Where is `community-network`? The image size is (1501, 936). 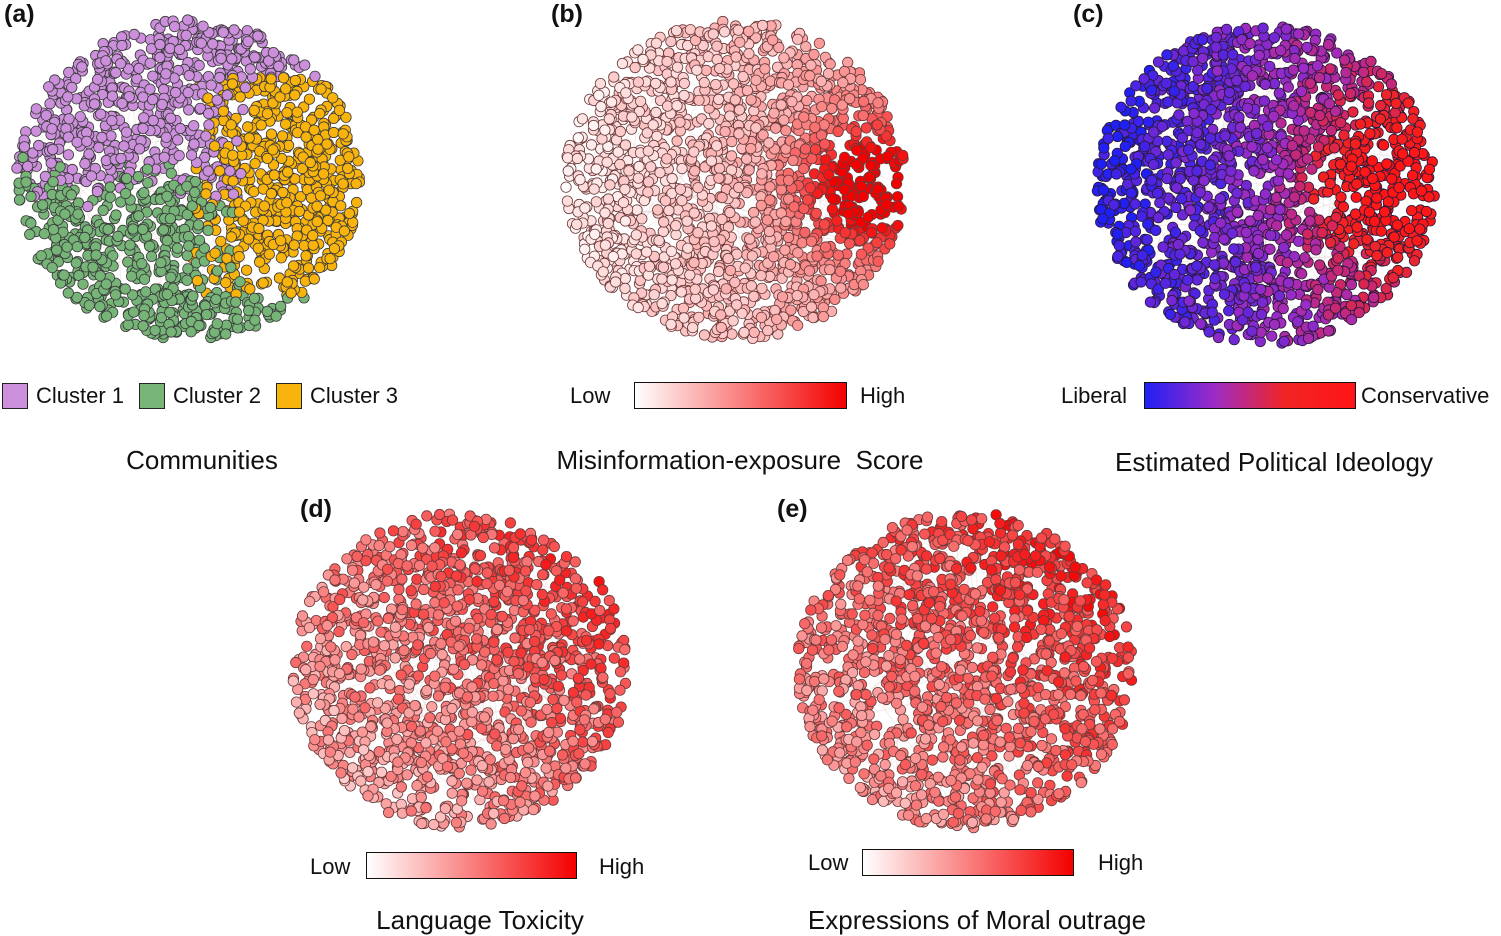
community-network is located at coordinates (188, 179).